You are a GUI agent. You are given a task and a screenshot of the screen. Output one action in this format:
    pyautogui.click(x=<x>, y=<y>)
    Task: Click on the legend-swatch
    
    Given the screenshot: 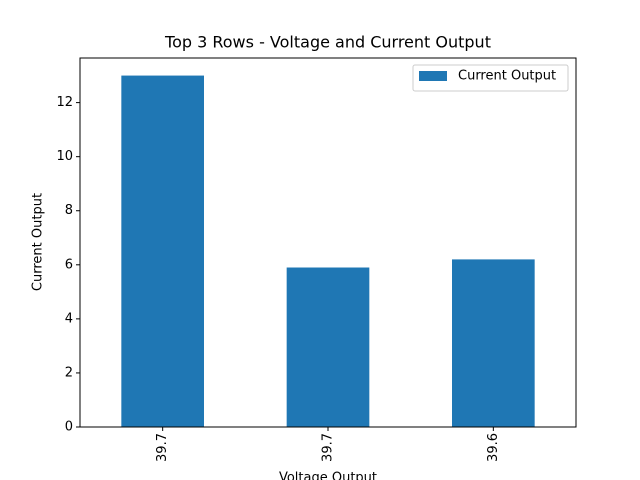 What is the action you would take?
    pyautogui.click(x=433, y=76)
    